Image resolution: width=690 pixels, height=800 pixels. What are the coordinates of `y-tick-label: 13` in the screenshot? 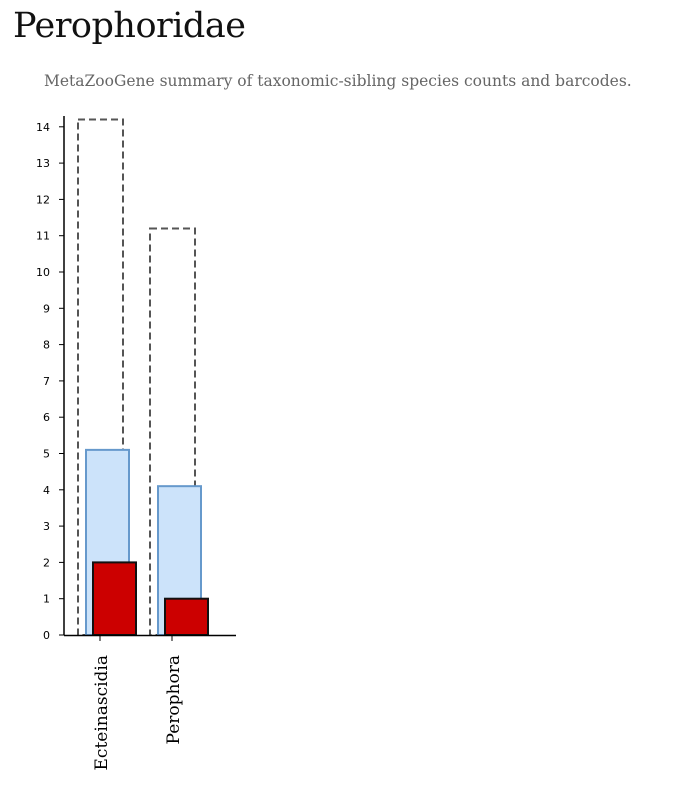 It's located at (43, 163).